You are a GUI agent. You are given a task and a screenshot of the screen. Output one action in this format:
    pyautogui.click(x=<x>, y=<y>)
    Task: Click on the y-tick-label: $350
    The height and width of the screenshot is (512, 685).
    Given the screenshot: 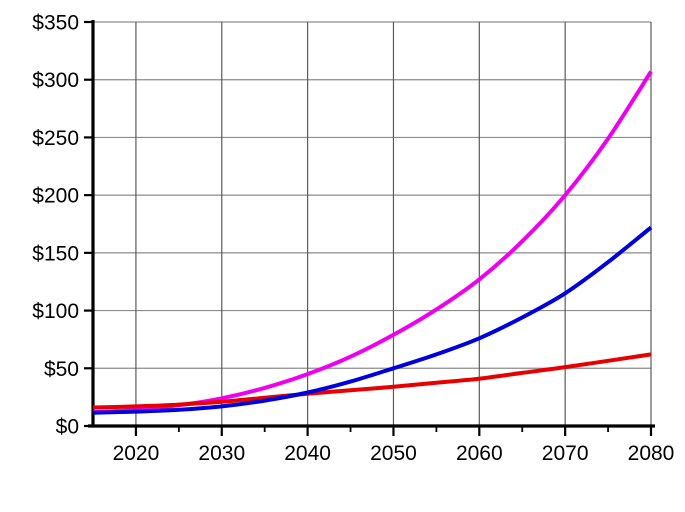 What is the action you would take?
    pyautogui.click(x=55, y=23)
    